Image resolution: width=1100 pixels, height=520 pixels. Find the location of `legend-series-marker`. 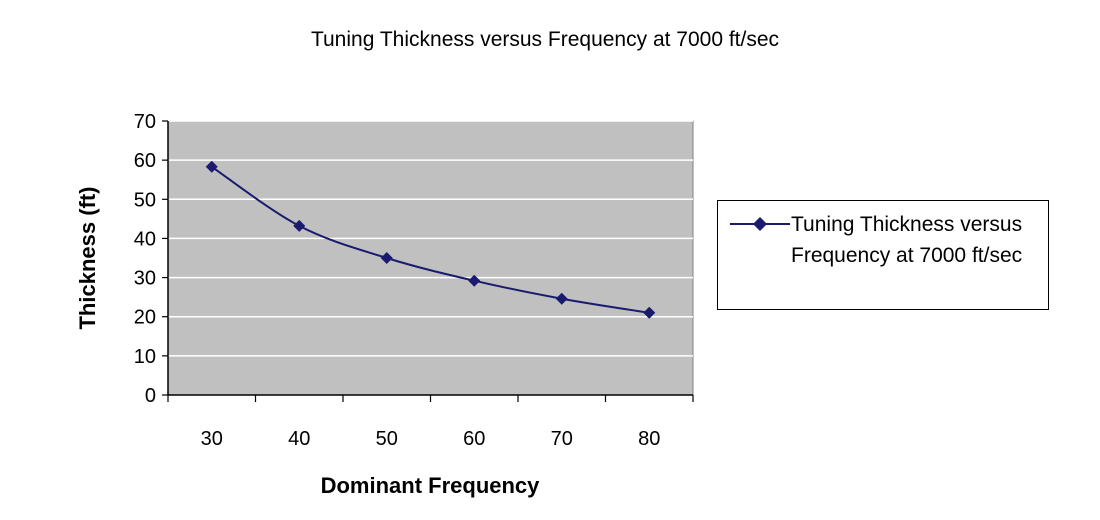

legend-series-marker is located at coordinates (760, 224).